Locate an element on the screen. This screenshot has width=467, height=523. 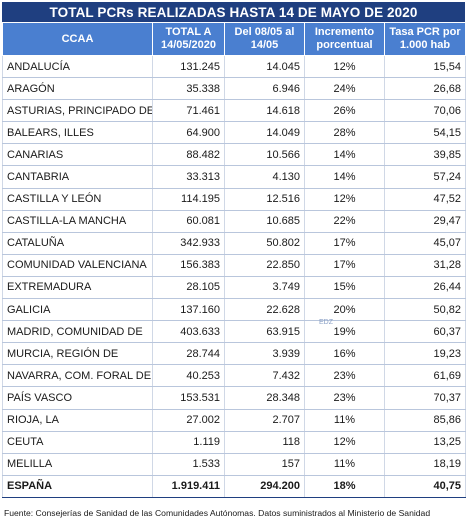
cell-incremento: 17% is located at coordinates (344, 265).